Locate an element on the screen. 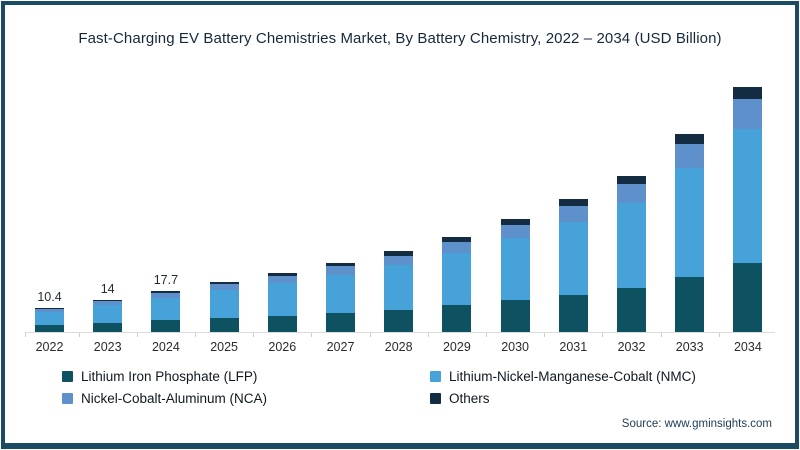  x-axis-label-2034: 2034 is located at coordinates (747, 347).